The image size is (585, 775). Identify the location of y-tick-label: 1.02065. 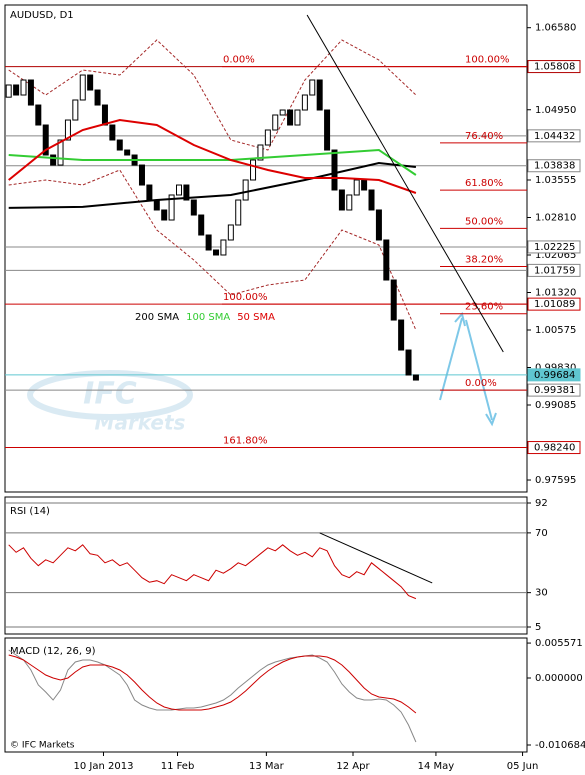
(555, 255).